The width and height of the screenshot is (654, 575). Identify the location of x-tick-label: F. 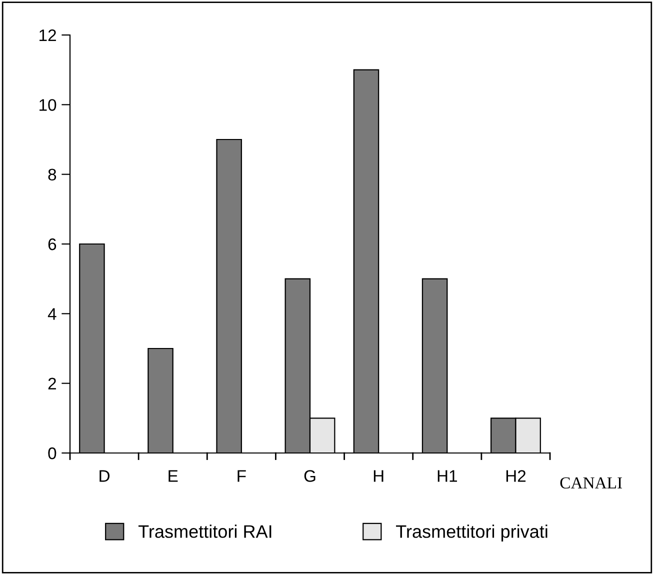
(242, 476).